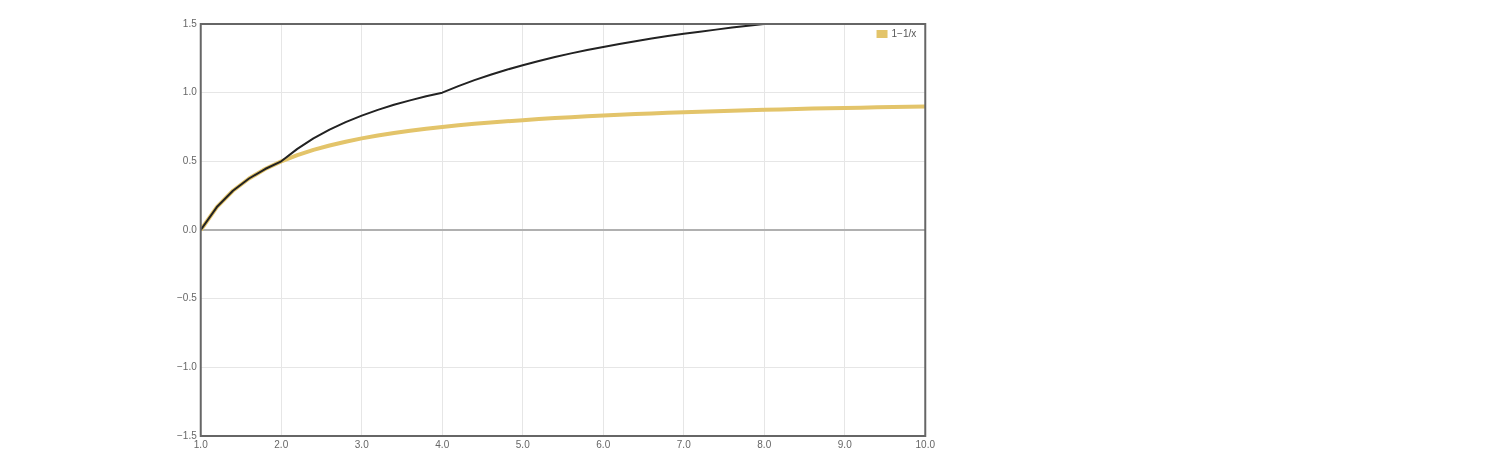 The height and width of the screenshot is (466, 1500). What do you see at coordinates (684, 444) in the screenshot?
I see `x-tick-label: 7.0` at bounding box center [684, 444].